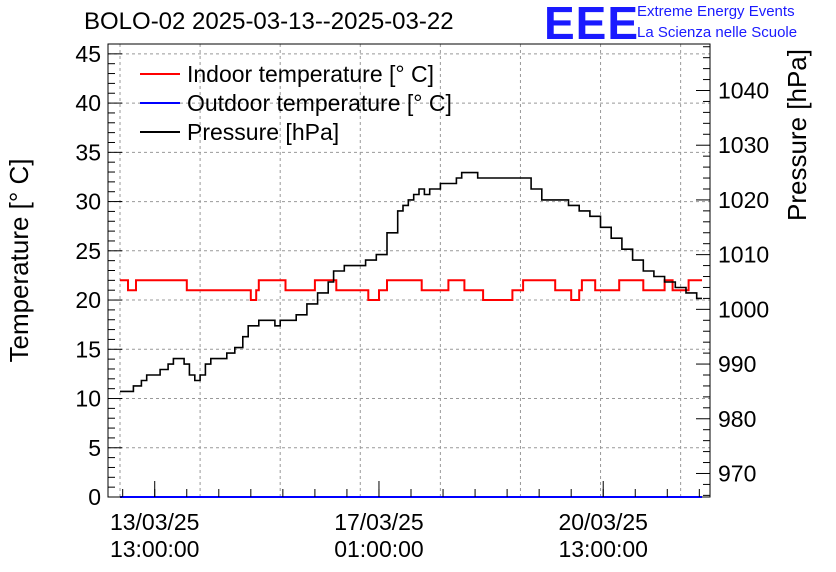 The width and height of the screenshot is (836, 572). I want to click on chart-title: BOLO-02 2025-03-13--2025-03-22, so click(269, 21).